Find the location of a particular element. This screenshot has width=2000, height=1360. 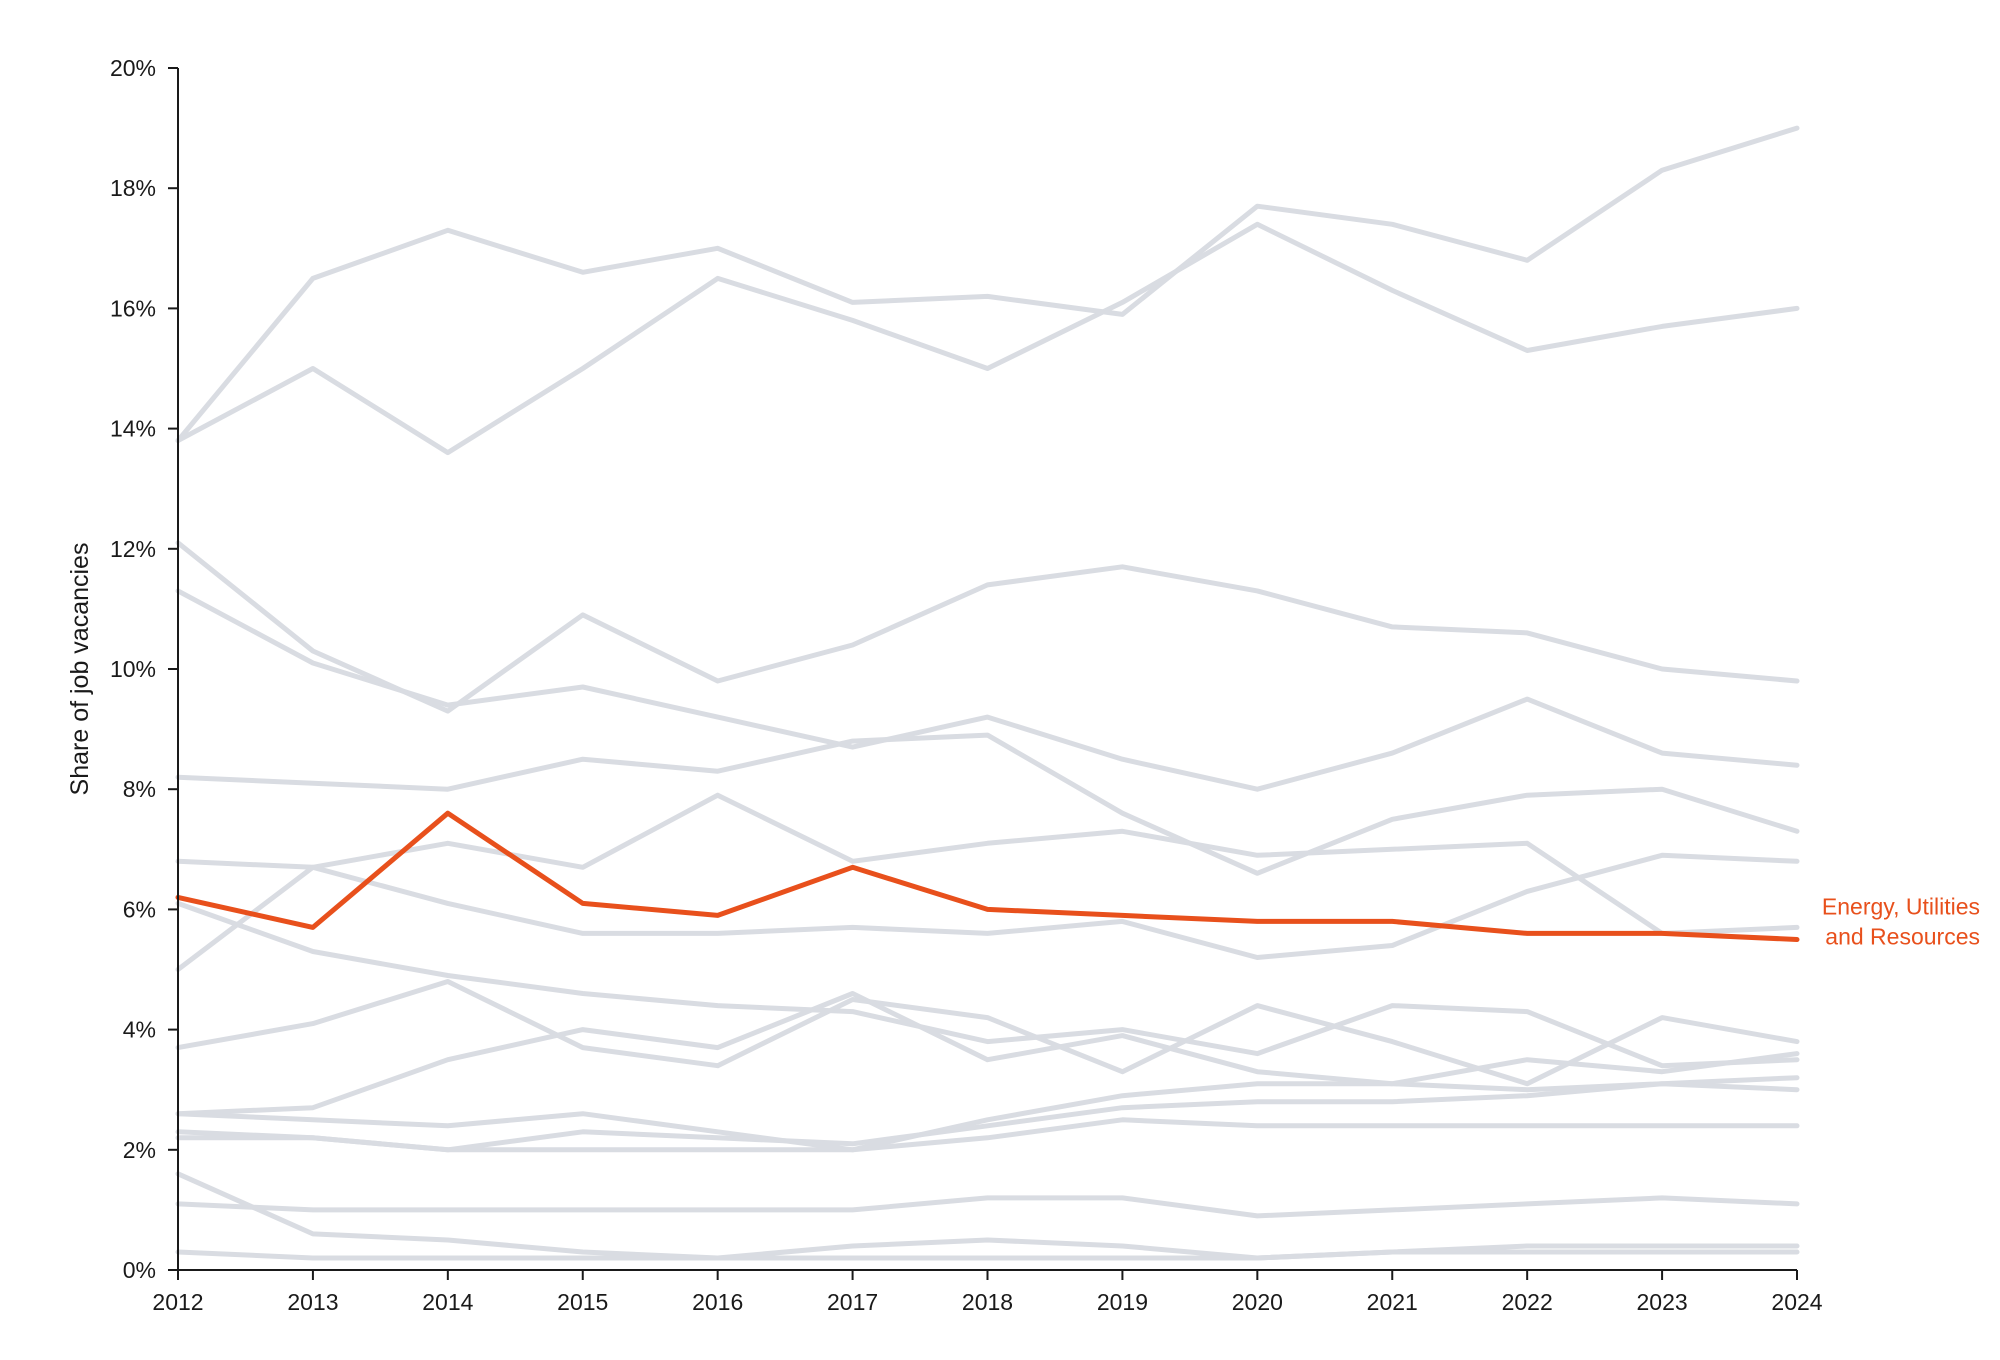

y-tick-label: 8% is located at coordinates (139, 789).